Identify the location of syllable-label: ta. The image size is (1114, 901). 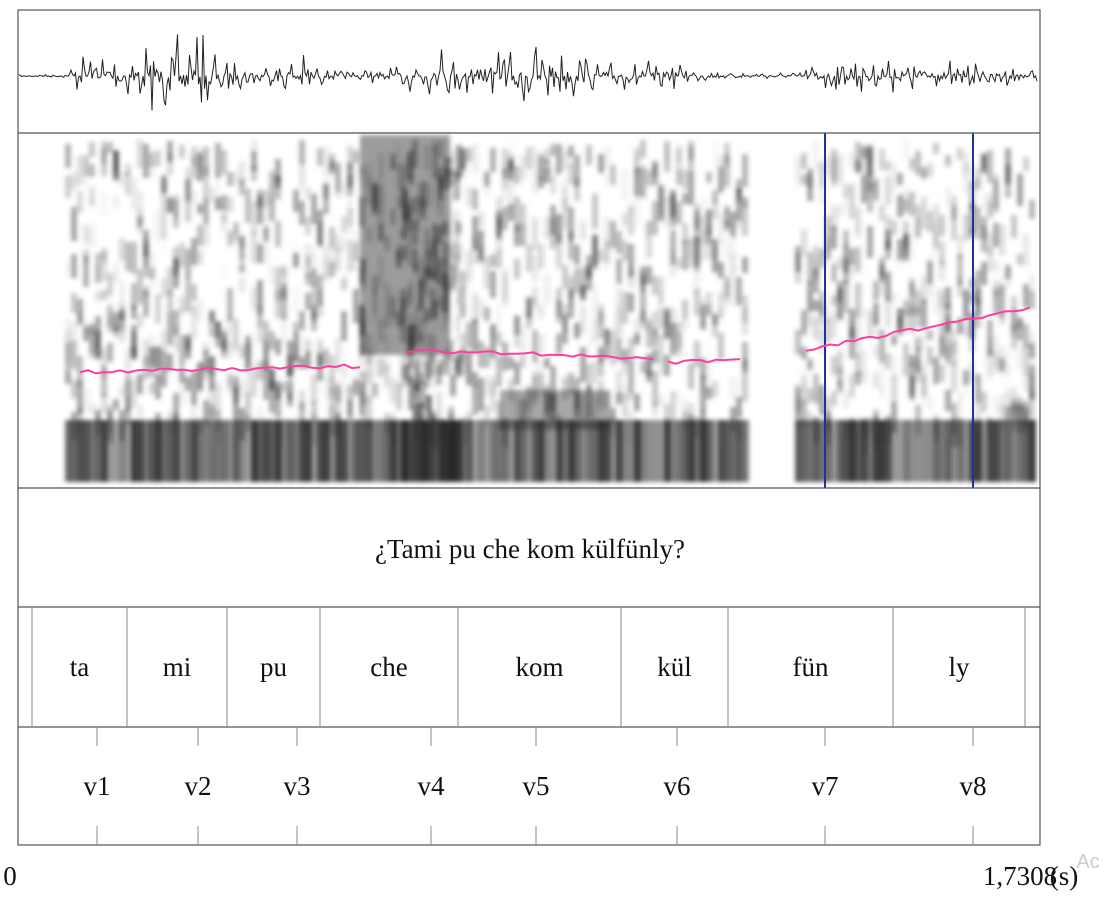
(80, 667).